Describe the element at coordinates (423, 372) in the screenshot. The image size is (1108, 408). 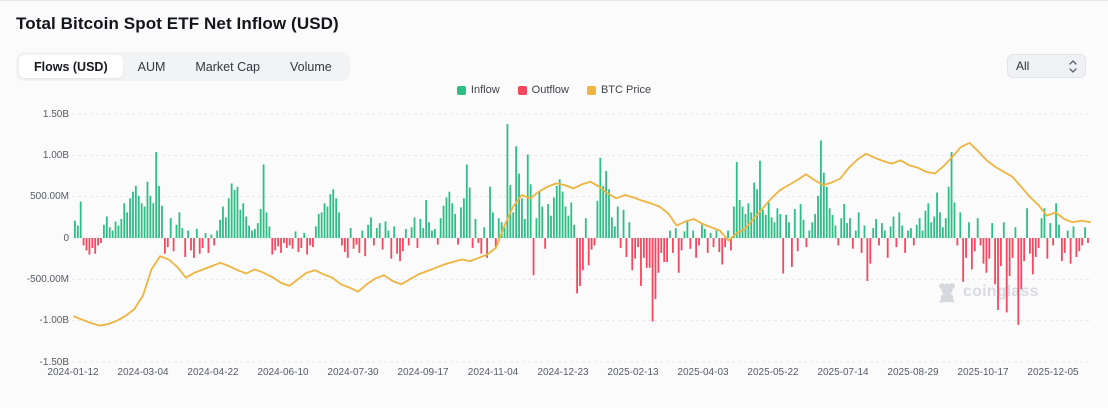
I see `x-axis-label: 2024-09-17` at that location.